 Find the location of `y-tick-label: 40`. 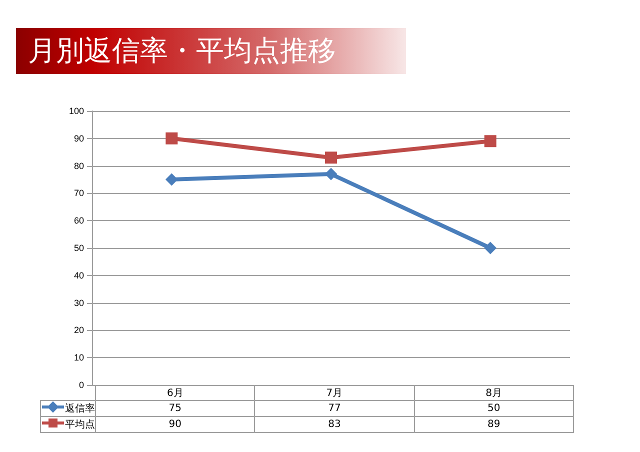

y-tick-label: 40 is located at coordinates (79, 275).